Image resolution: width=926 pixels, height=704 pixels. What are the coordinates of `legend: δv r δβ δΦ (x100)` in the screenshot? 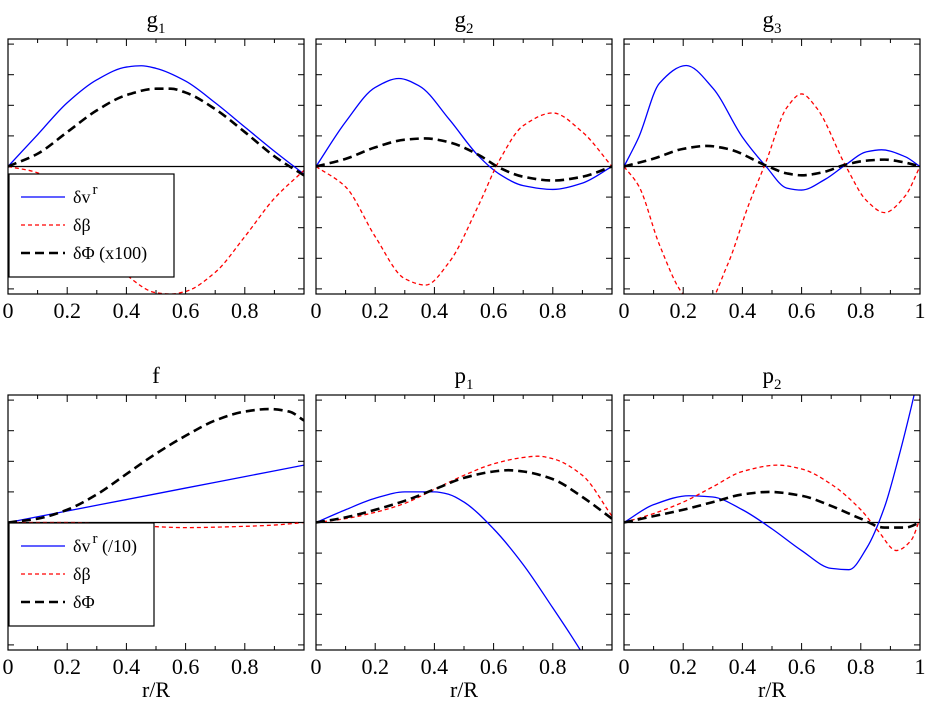 It's located at (91, 225).